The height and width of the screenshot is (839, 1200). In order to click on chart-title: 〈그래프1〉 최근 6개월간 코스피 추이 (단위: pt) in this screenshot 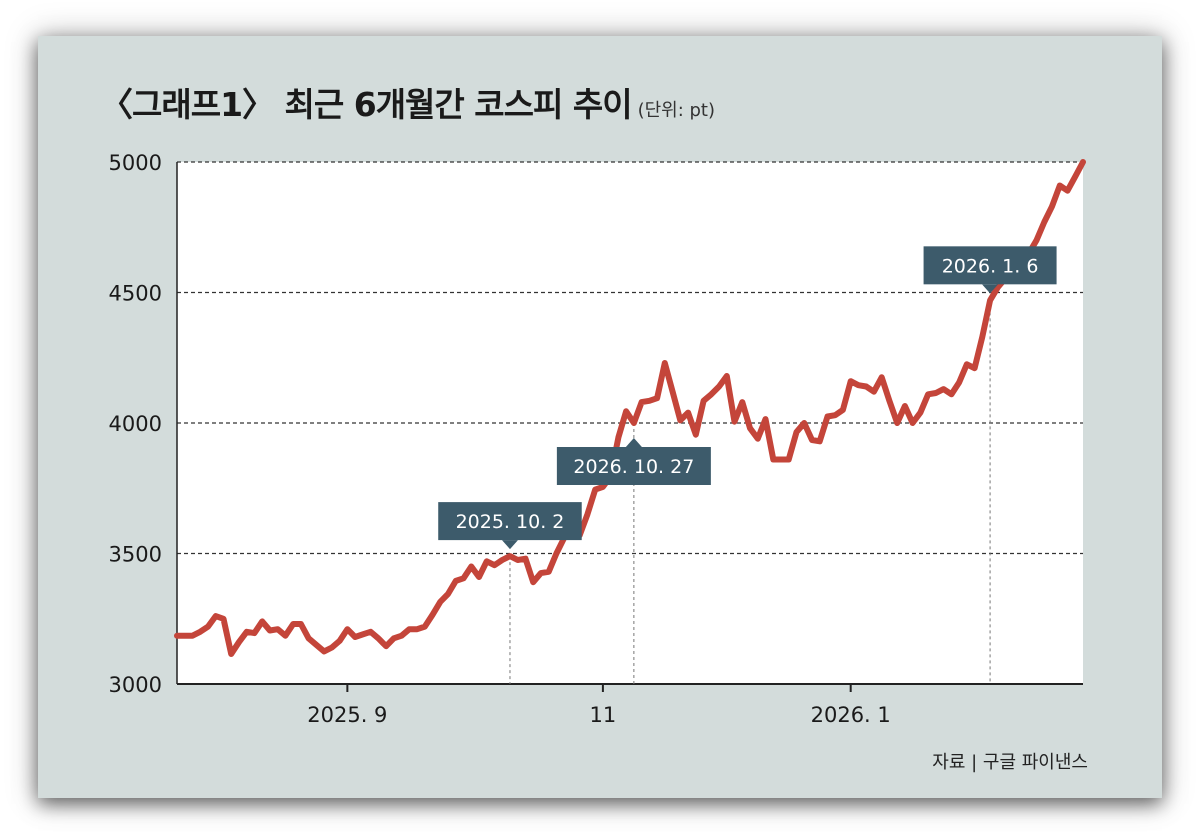, I will do `click(407, 104)`.